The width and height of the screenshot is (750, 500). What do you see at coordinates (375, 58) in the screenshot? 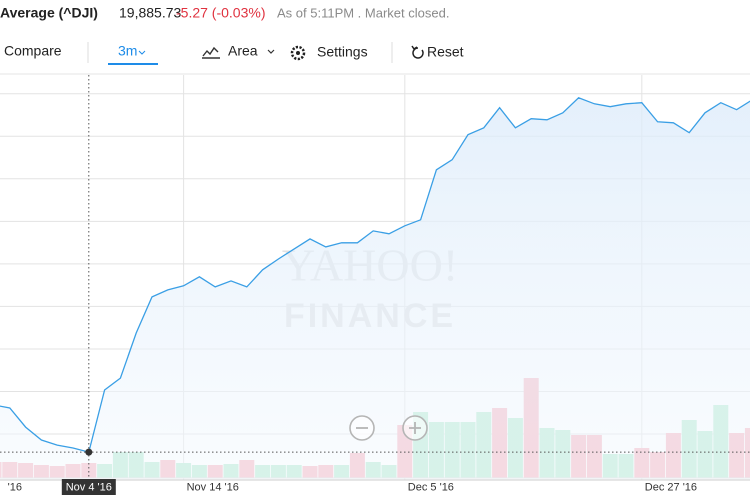
I see `toolbar: Compare 3m Area Settings Reset` at bounding box center [375, 58].